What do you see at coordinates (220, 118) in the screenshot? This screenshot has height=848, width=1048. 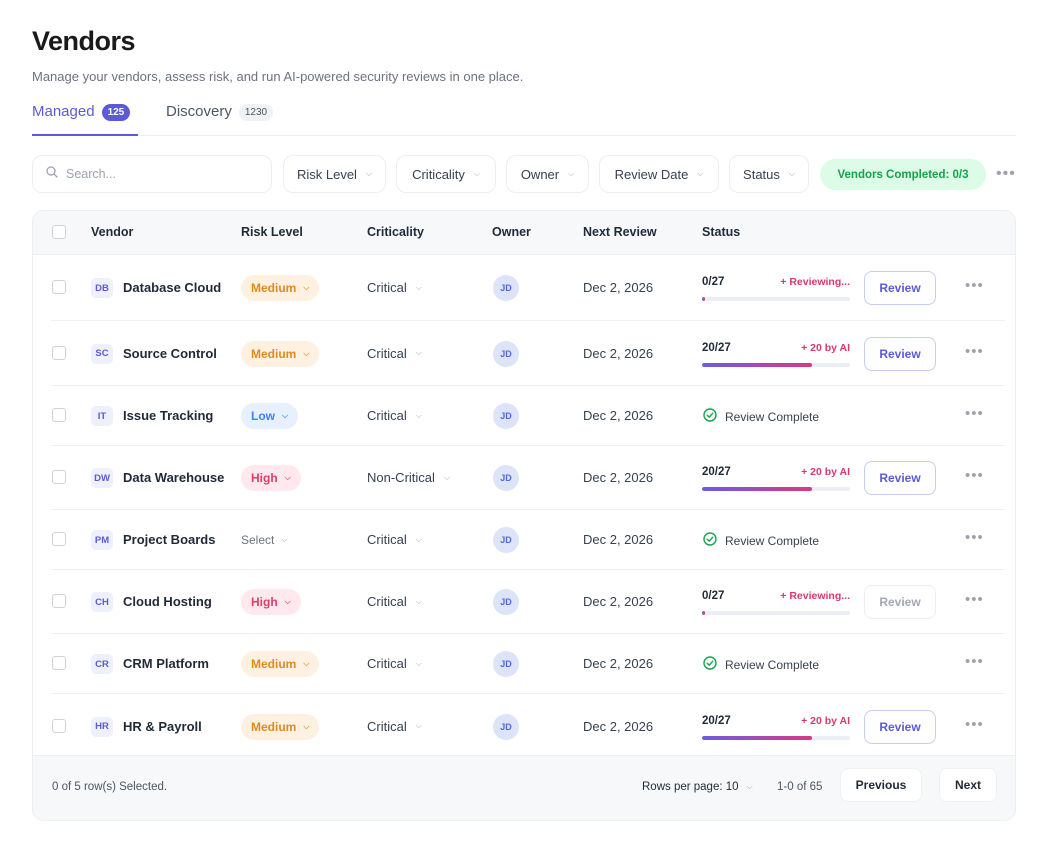 I see `tab-discovery: Discovery 1230` at bounding box center [220, 118].